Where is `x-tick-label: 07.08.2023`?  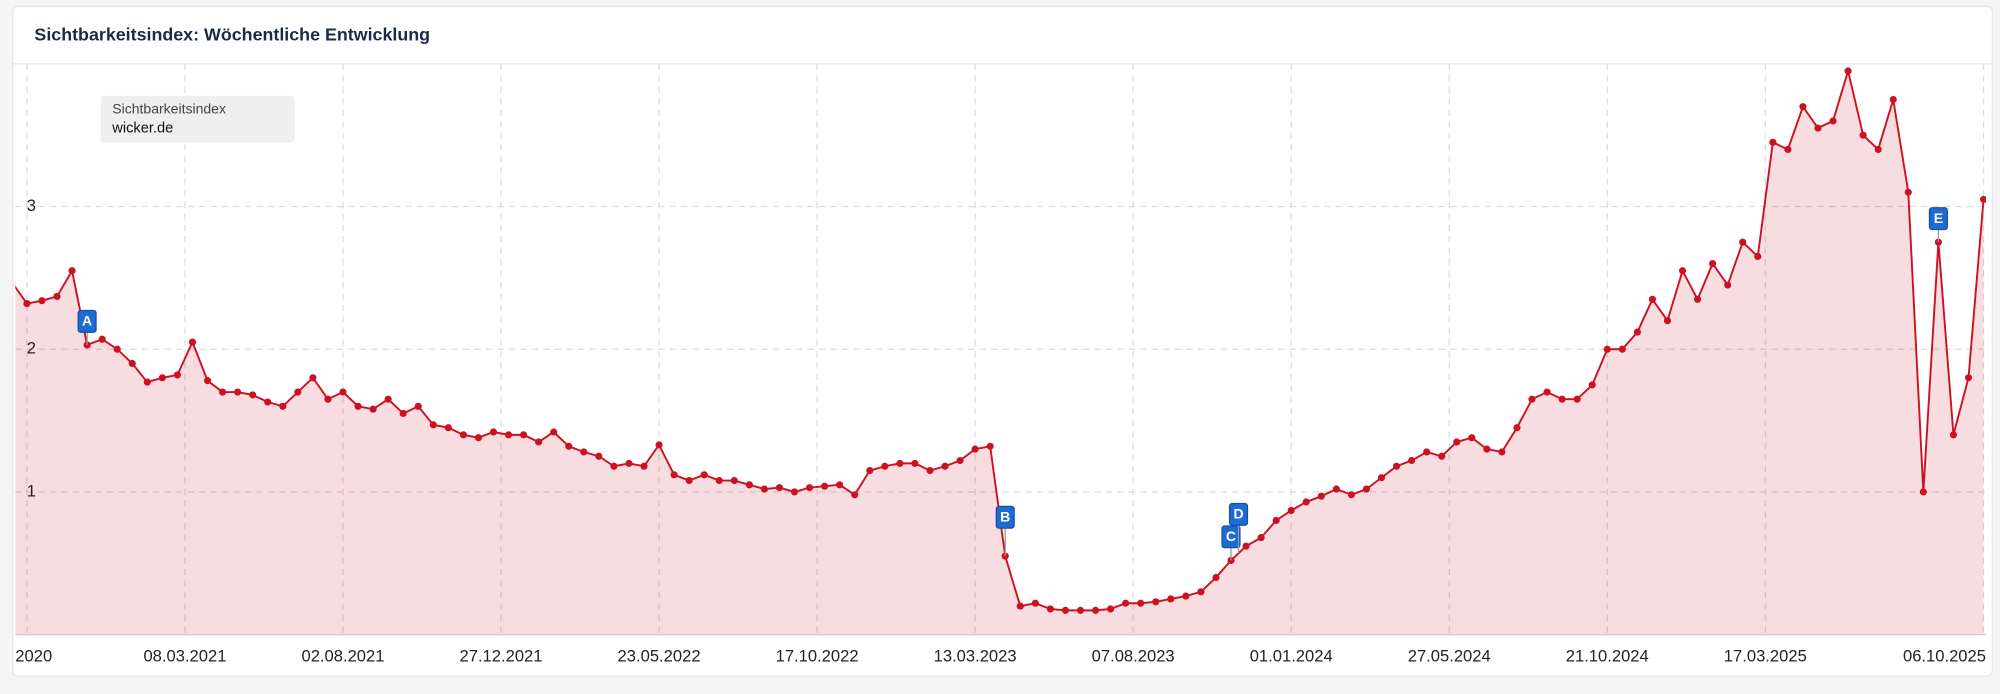 x-tick-label: 07.08.2023 is located at coordinates (1133, 655).